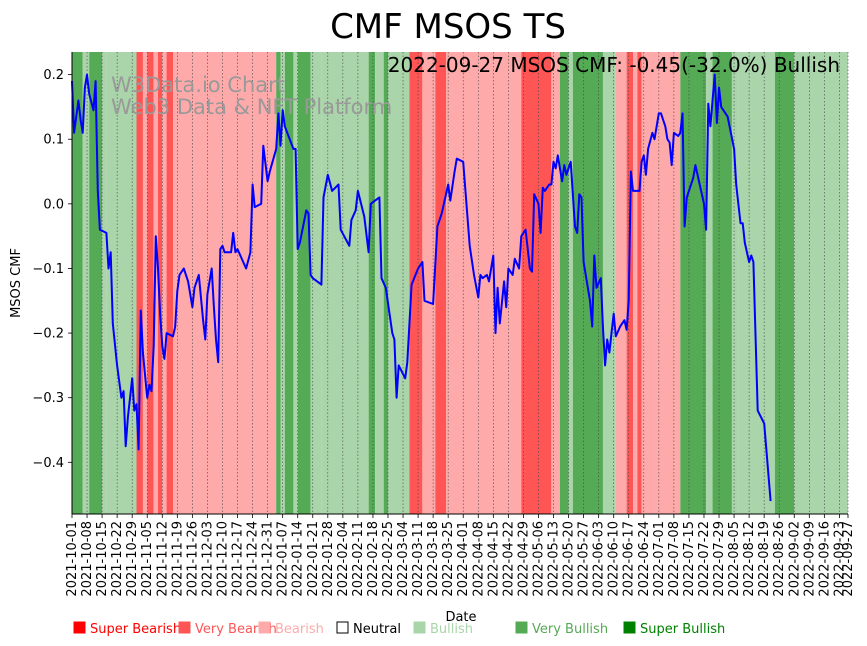  What do you see at coordinates (222, 559) in the screenshot?
I see `x-tick-label: 2021-12-10` at bounding box center [222, 559].